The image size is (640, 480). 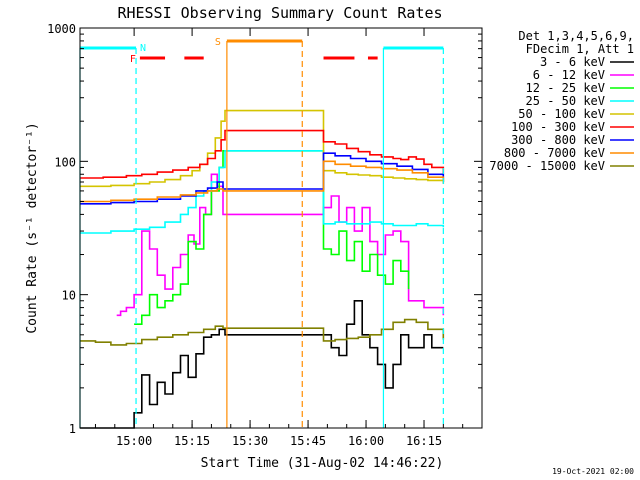 I want to click on series-25-50-kev, so click(x=262, y=192).